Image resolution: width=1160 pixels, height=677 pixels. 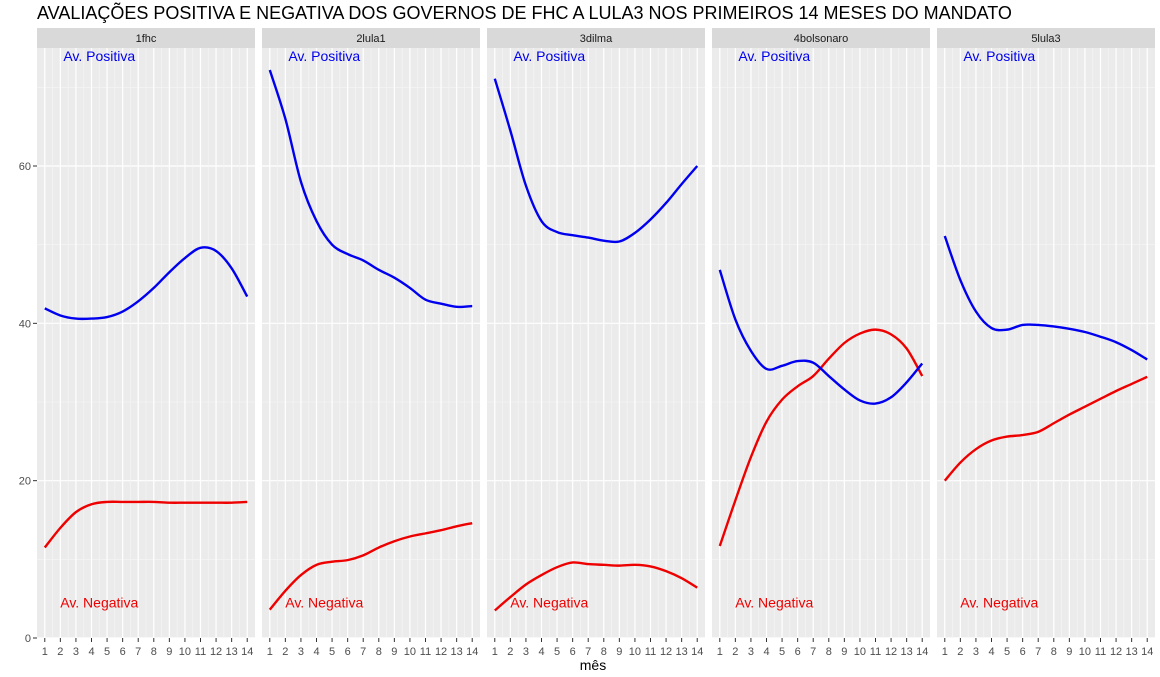 I want to click on y-tick-label: 0, so click(x=28, y=639).